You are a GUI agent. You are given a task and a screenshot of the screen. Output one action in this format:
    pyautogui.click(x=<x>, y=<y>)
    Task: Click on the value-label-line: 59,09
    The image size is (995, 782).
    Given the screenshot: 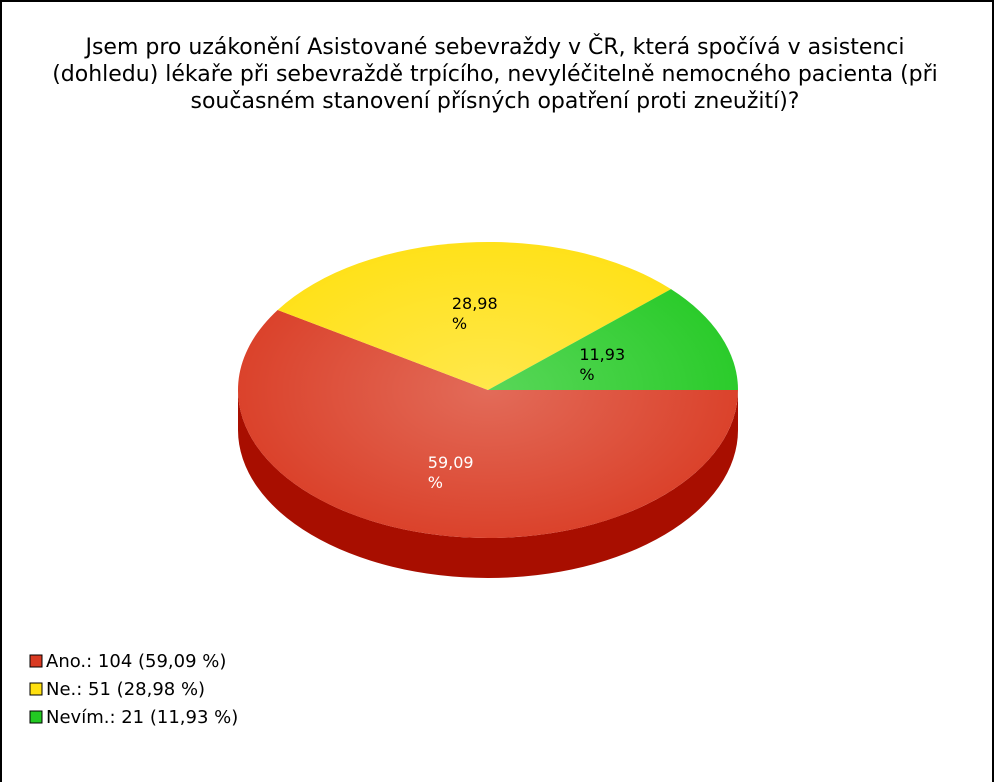 What is the action you would take?
    pyautogui.click(x=451, y=462)
    